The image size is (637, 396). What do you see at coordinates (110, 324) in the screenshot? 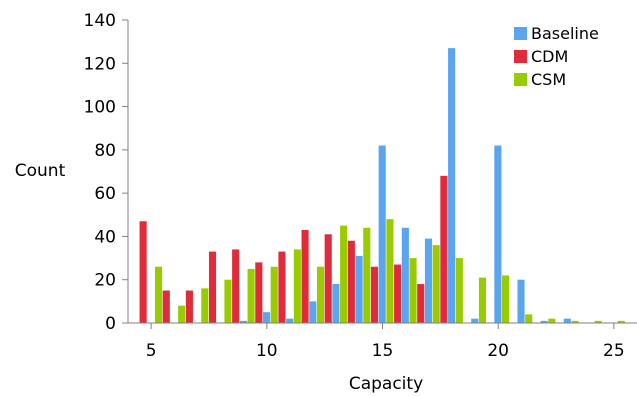
I see `y-tick-label: 0` at bounding box center [110, 324].